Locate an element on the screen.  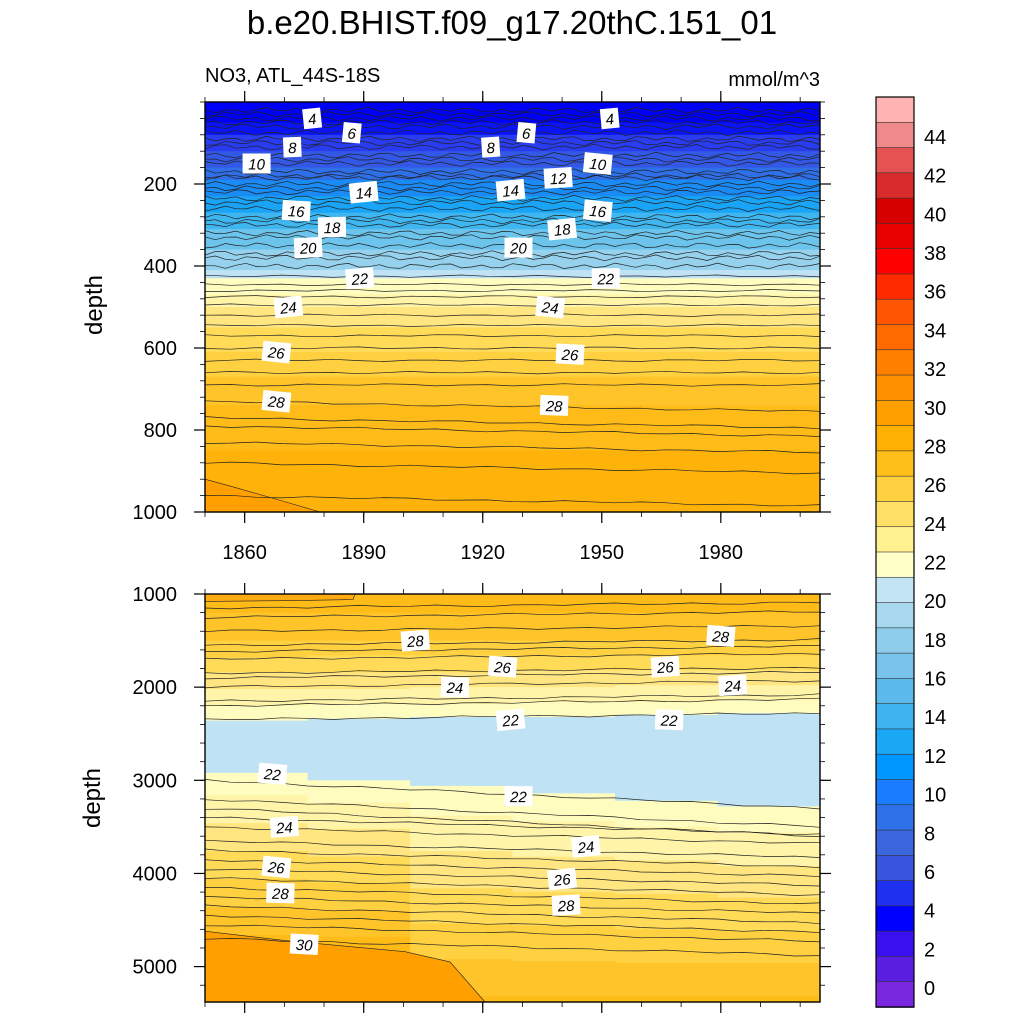
colorbar-label: 22 is located at coordinates (935, 564).